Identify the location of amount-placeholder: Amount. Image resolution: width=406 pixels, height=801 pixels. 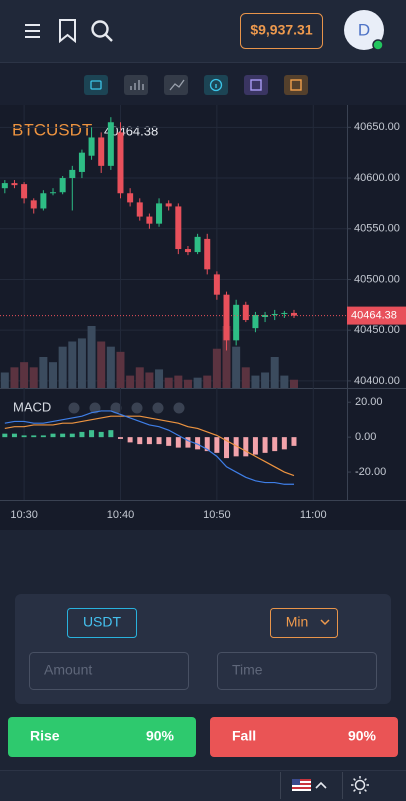
(68, 670).